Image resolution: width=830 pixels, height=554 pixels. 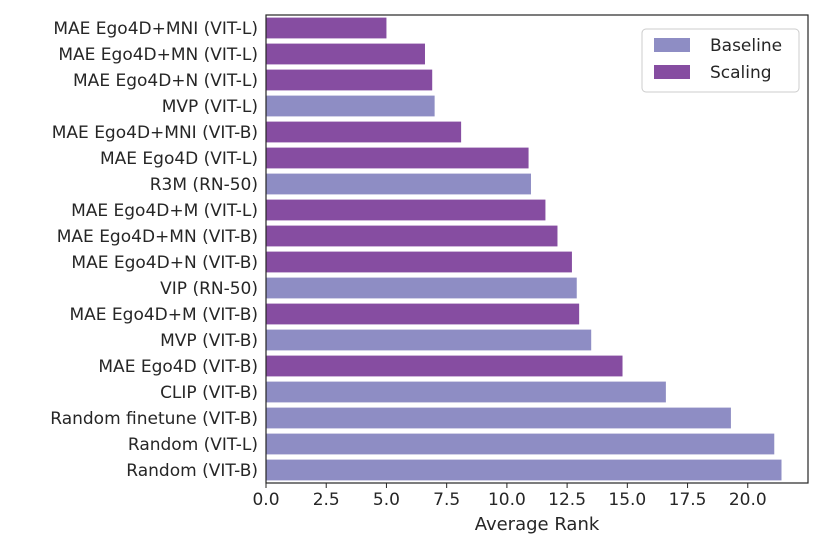 What do you see at coordinates (164, 263) in the screenshot?
I see `category-label: MAE Ego4D+N (VIT-B)` at bounding box center [164, 263].